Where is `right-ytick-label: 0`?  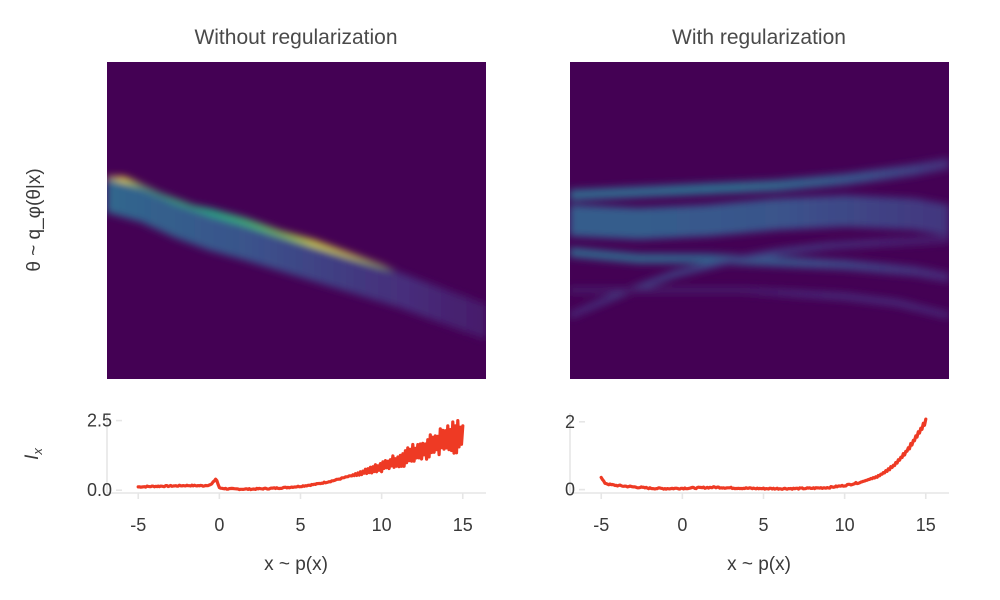
right-ytick-label: 0 is located at coordinates (570, 490).